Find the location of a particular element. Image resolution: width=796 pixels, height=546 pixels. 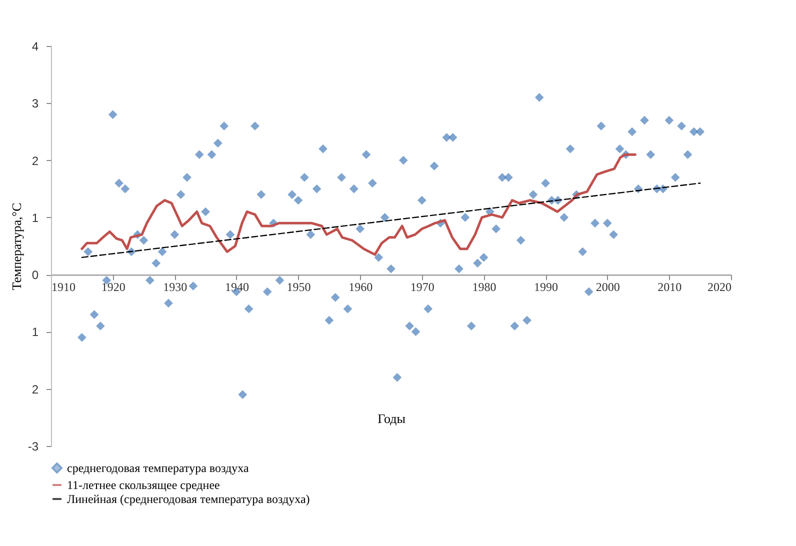

x-tick-label: 1990 is located at coordinates (546, 287).